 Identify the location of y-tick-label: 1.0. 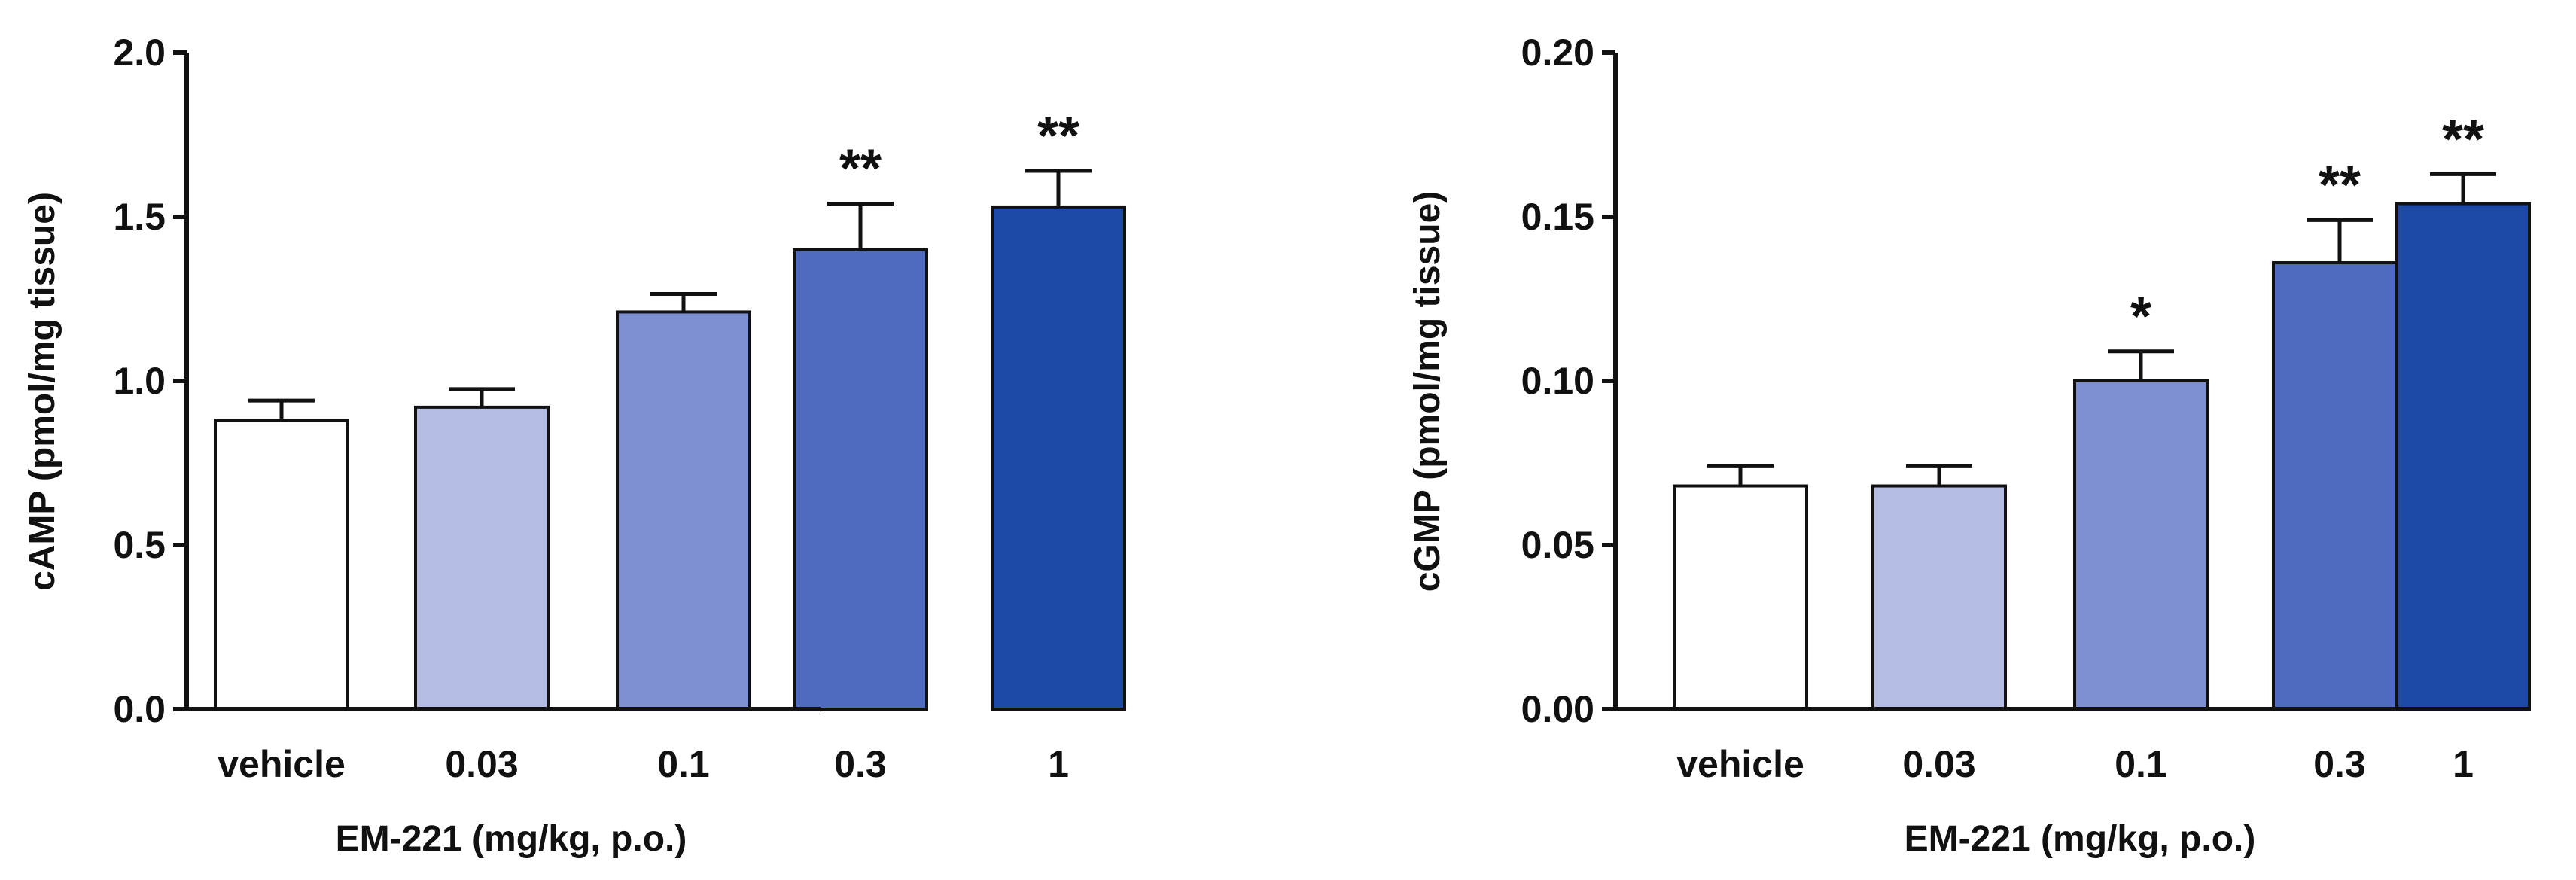
(140, 381).